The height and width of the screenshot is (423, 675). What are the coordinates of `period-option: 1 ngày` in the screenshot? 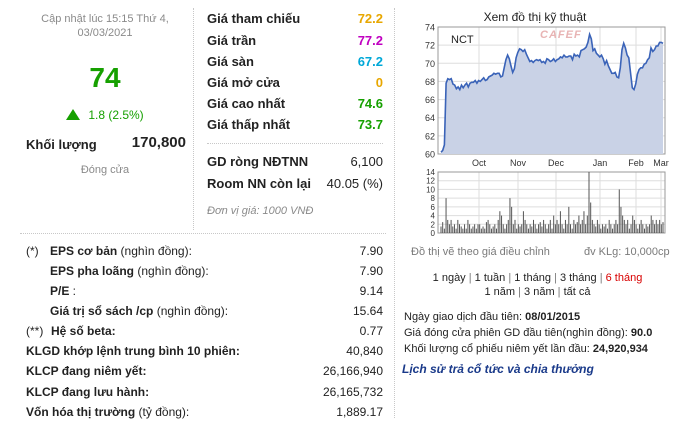 It's located at (449, 278).